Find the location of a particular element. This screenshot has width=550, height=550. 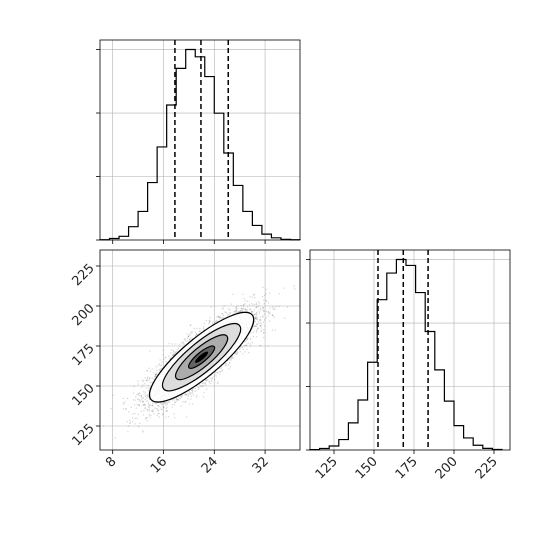

x-tick-label: 125 is located at coordinates (327, 468).